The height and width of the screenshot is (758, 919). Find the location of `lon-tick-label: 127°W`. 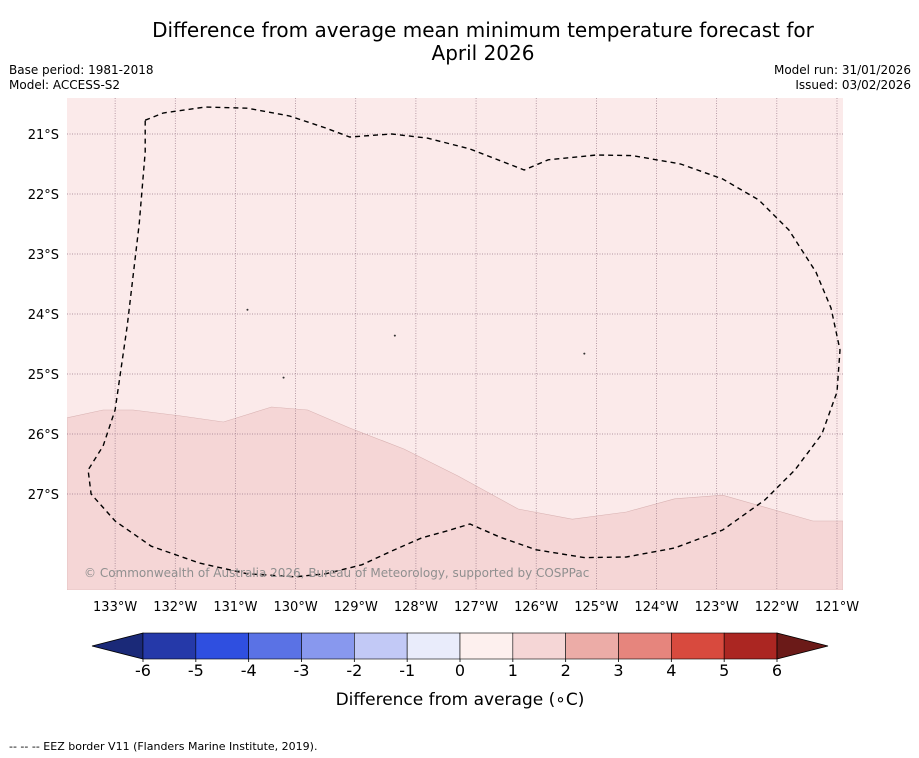

lon-tick-label: 127°W is located at coordinates (476, 607).